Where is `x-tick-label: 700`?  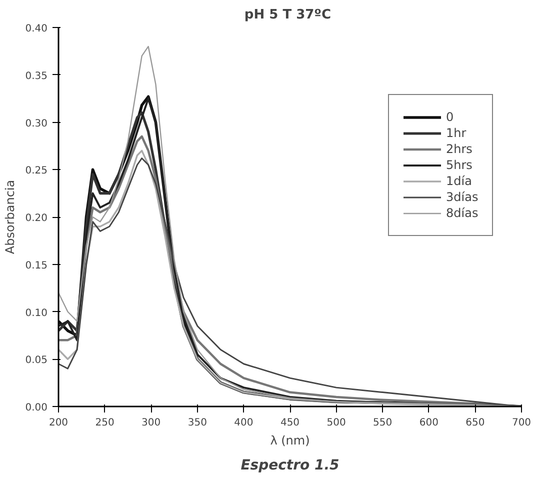 x-tick-label: 700 is located at coordinates (522, 423).